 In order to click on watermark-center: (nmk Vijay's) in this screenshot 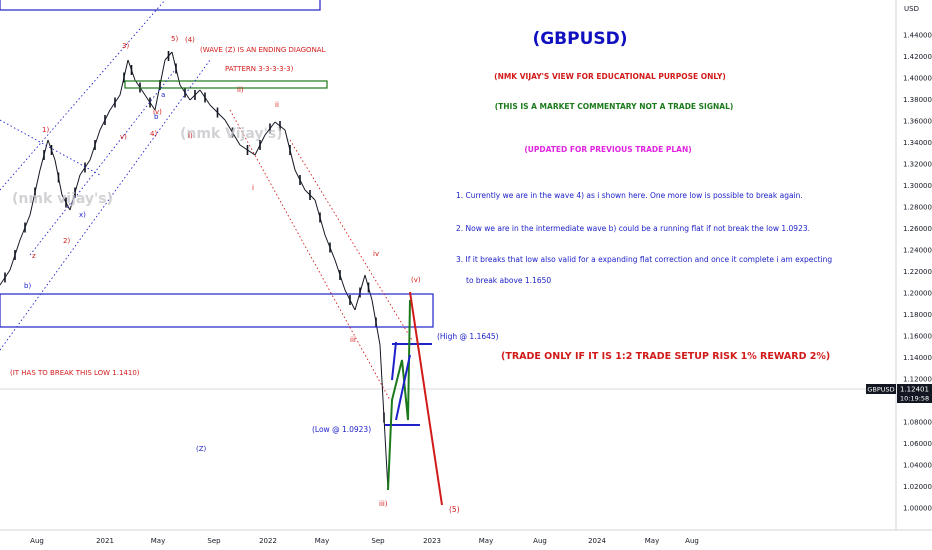, I will do `click(231, 134)`.